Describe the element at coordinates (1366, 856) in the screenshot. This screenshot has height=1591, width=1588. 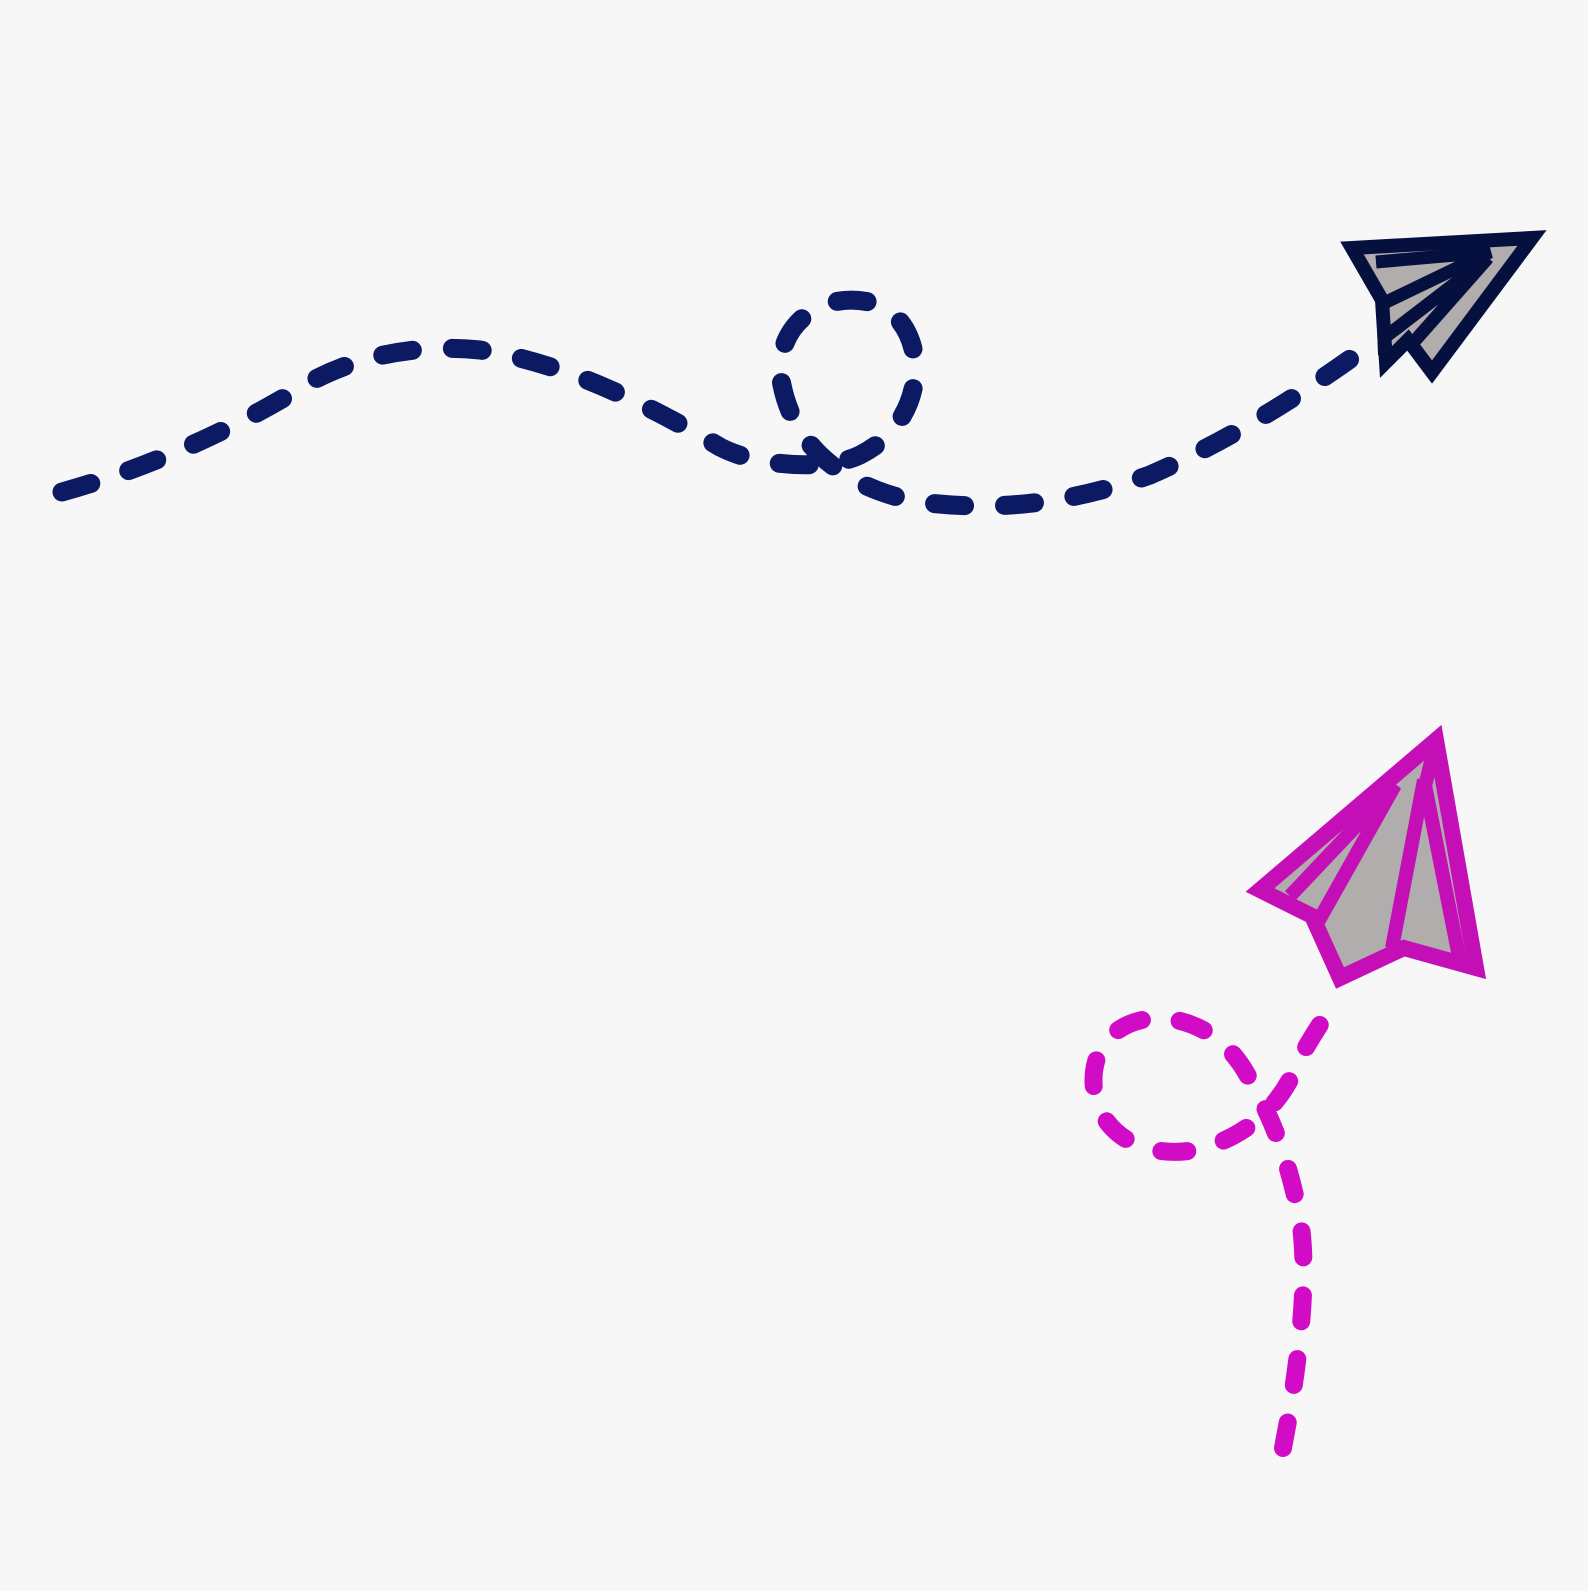
I see `magenta-paper-plane-icon` at that location.